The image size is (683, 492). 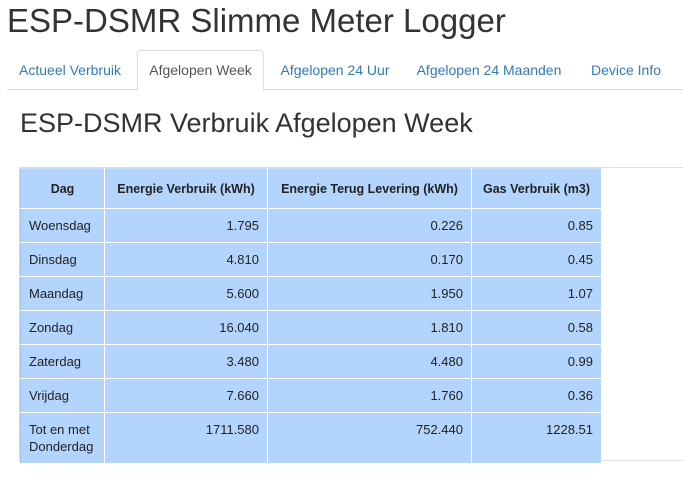 I want to click on table-row: Woensdag 1.795 0.226 0.85, so click(x=311, y=225).